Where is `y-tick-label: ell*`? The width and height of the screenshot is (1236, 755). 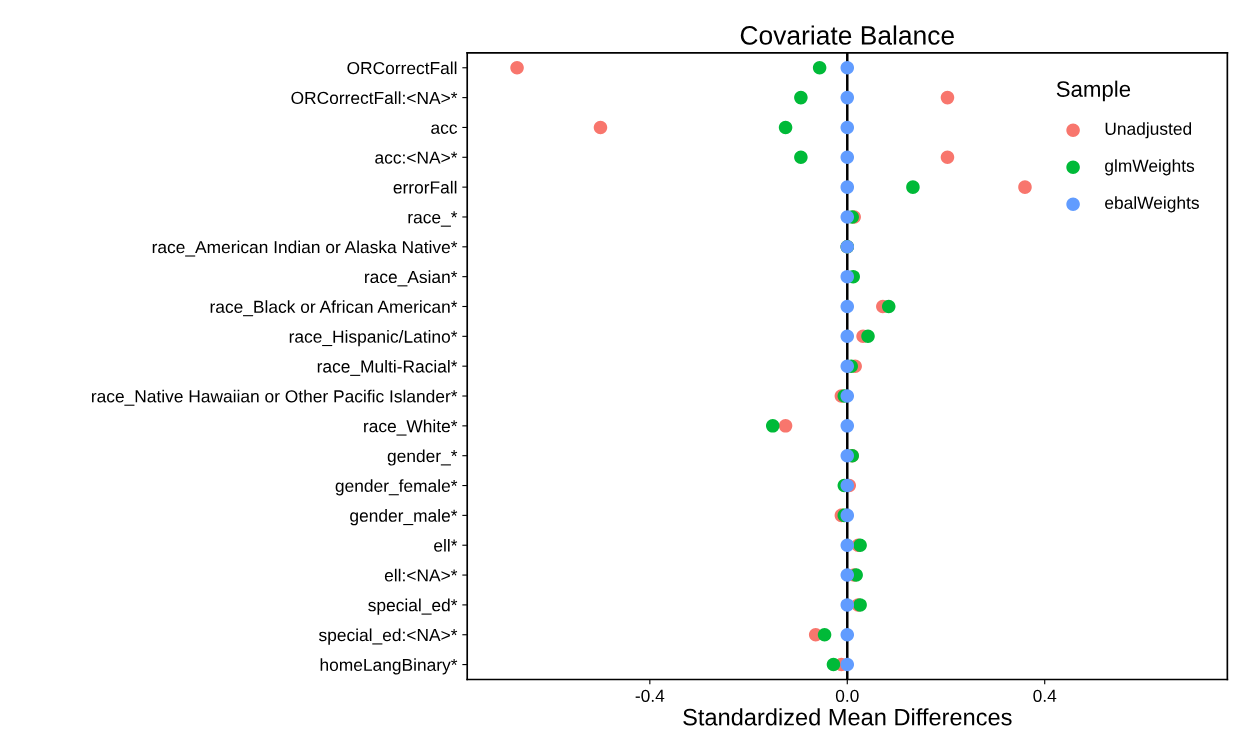 y-tick-label: ell* is located at coordinates (446, 545).